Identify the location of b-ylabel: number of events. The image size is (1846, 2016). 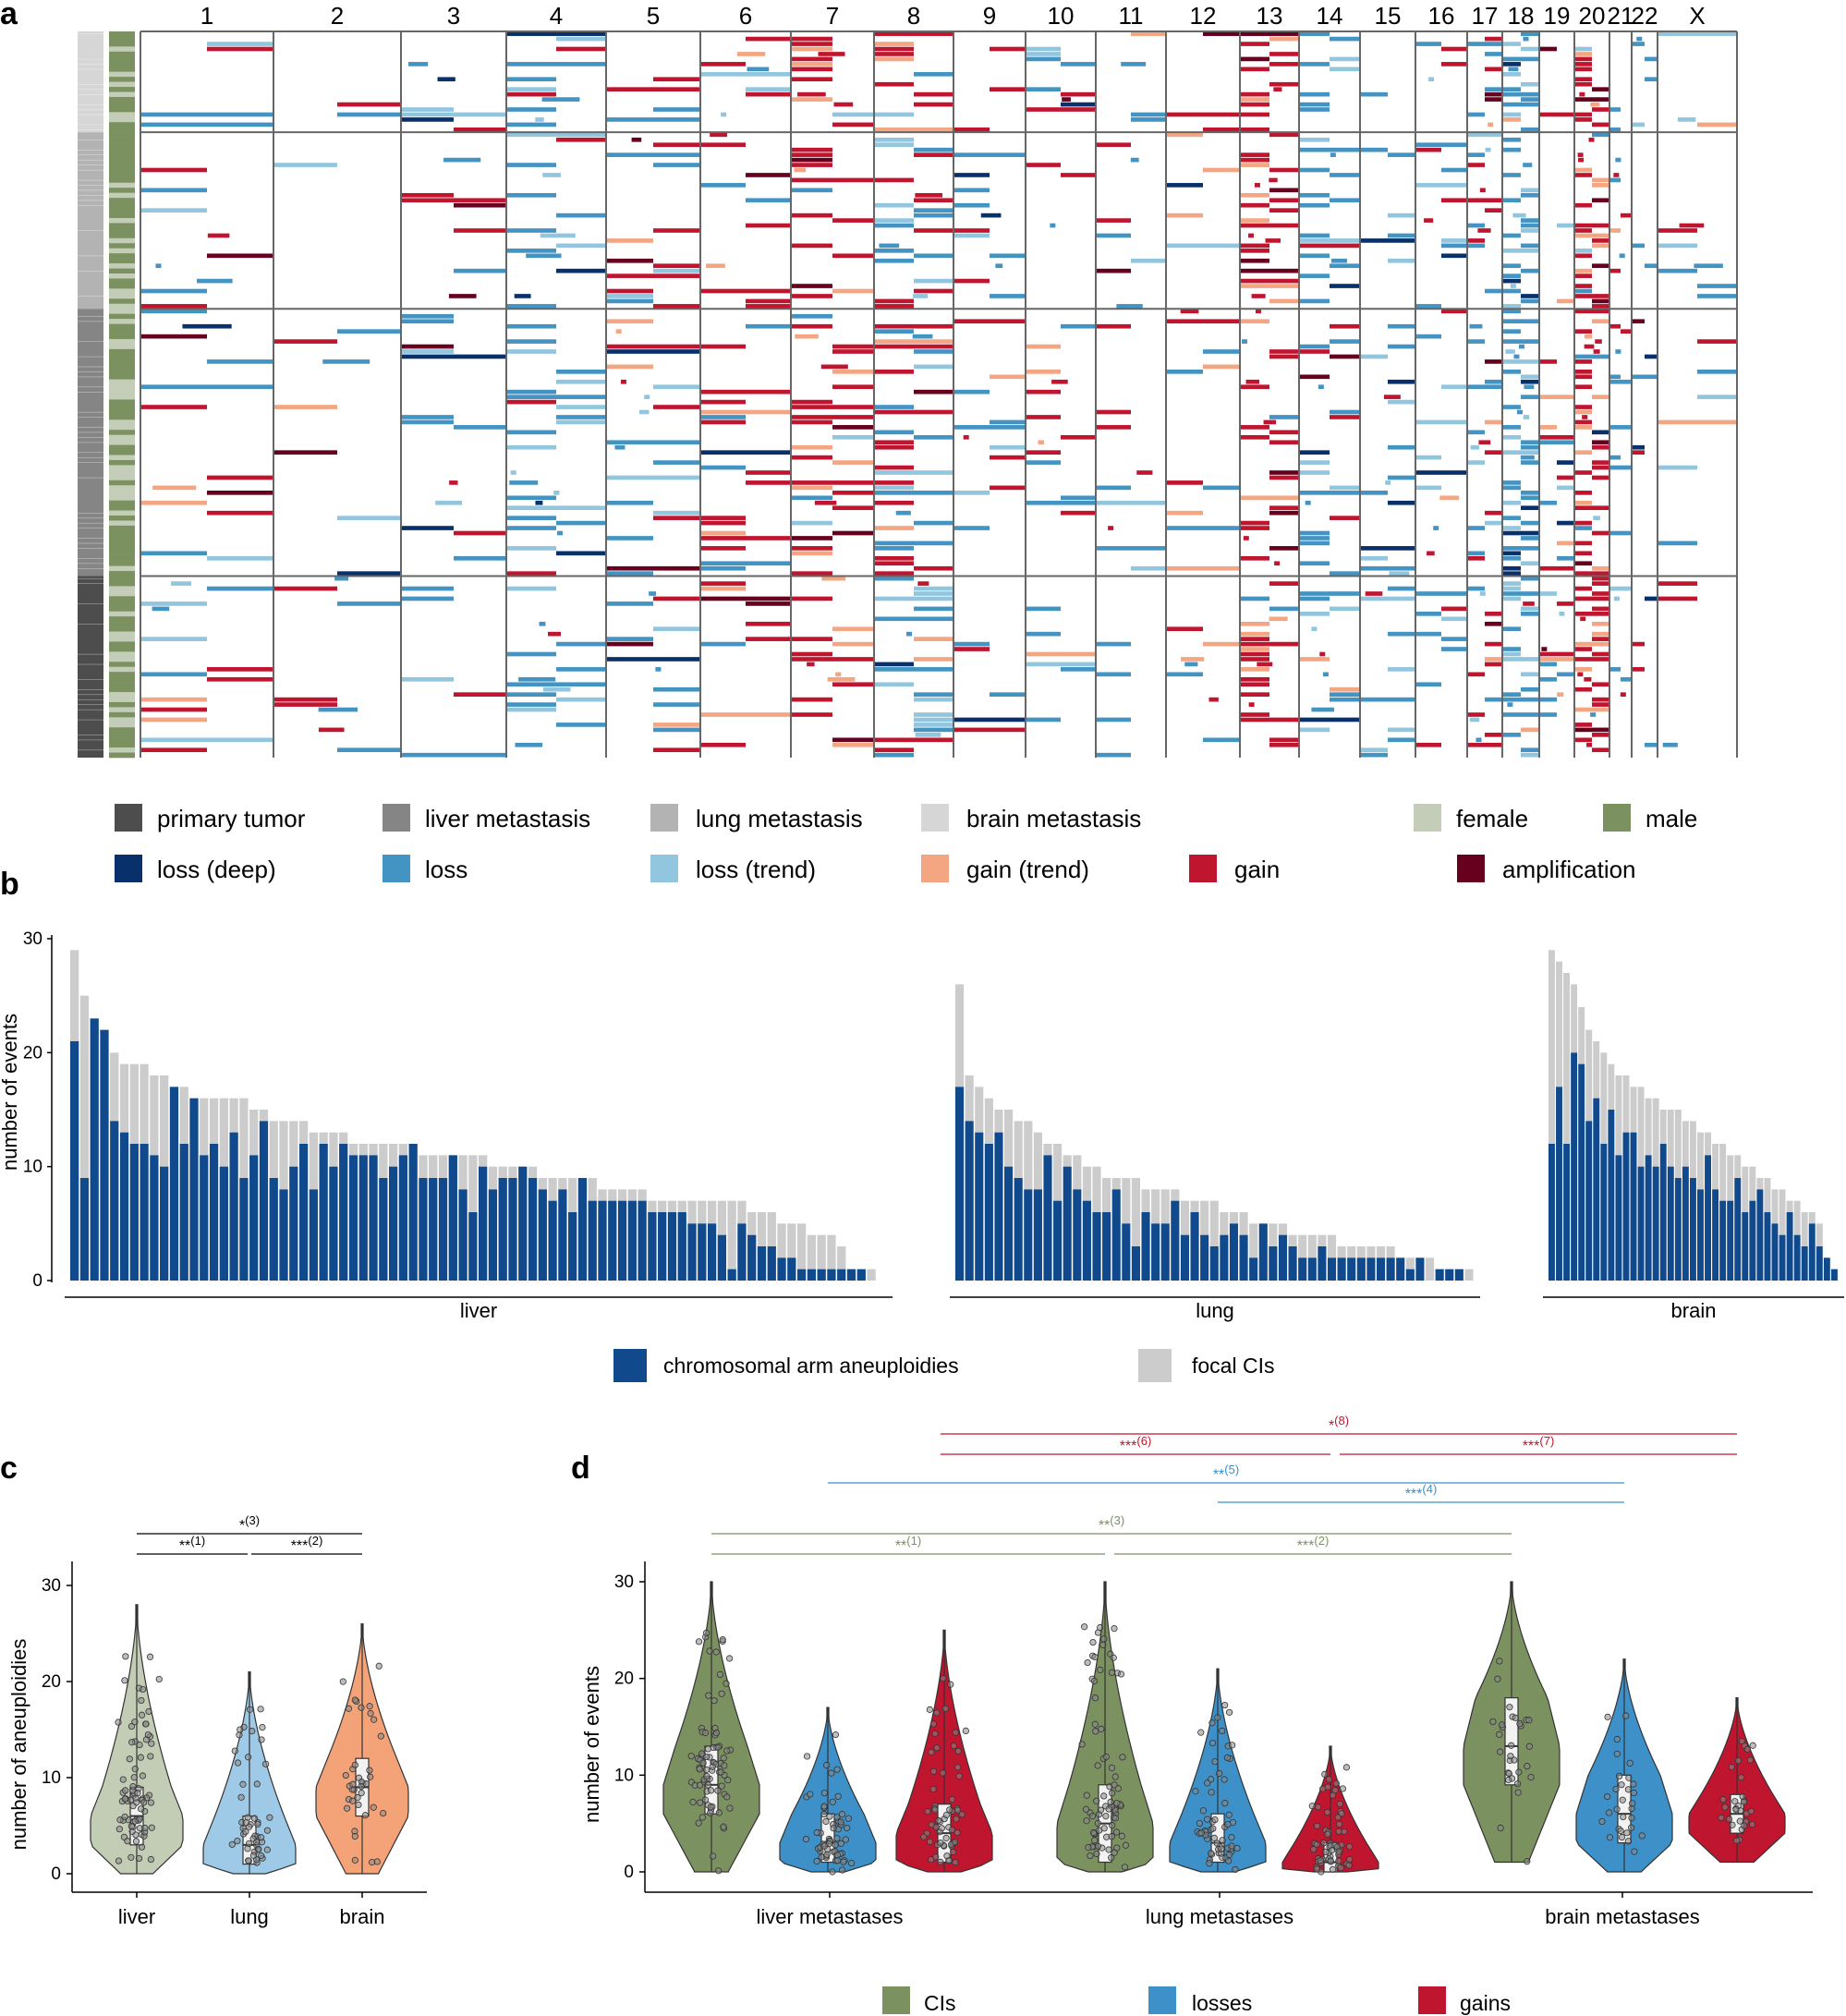
(11, 1092).